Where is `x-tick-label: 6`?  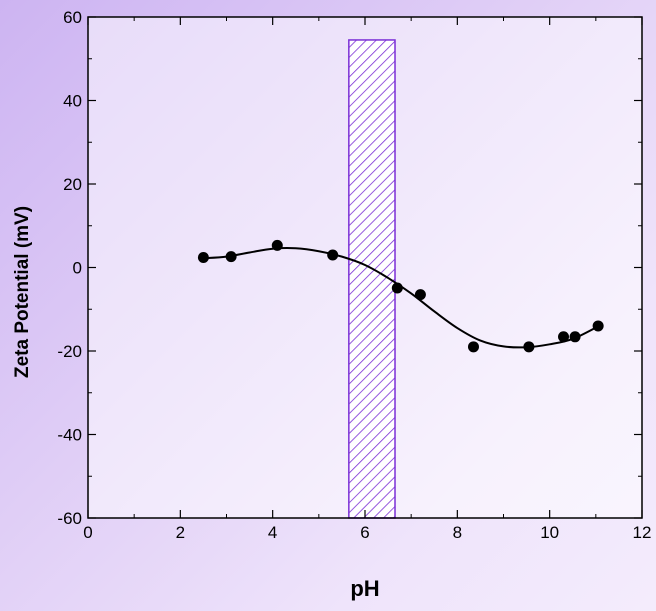
x-tick-label: 6 is located at coordinates (364, 532).